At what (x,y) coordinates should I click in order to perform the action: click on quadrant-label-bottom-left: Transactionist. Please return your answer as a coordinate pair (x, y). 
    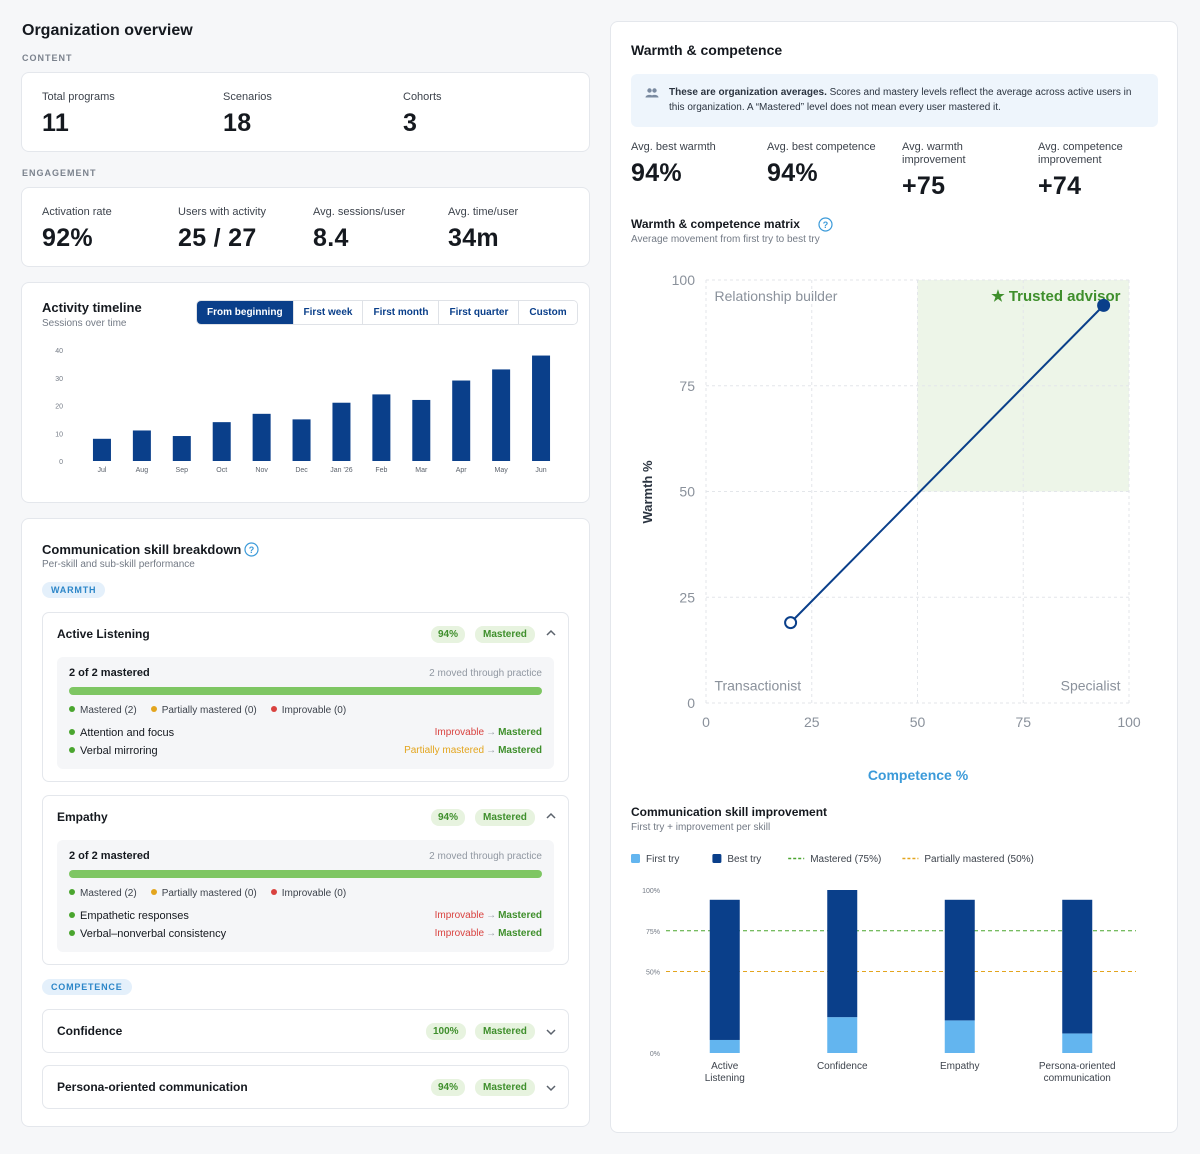
    Looking at the image, I should click on (757, 685).